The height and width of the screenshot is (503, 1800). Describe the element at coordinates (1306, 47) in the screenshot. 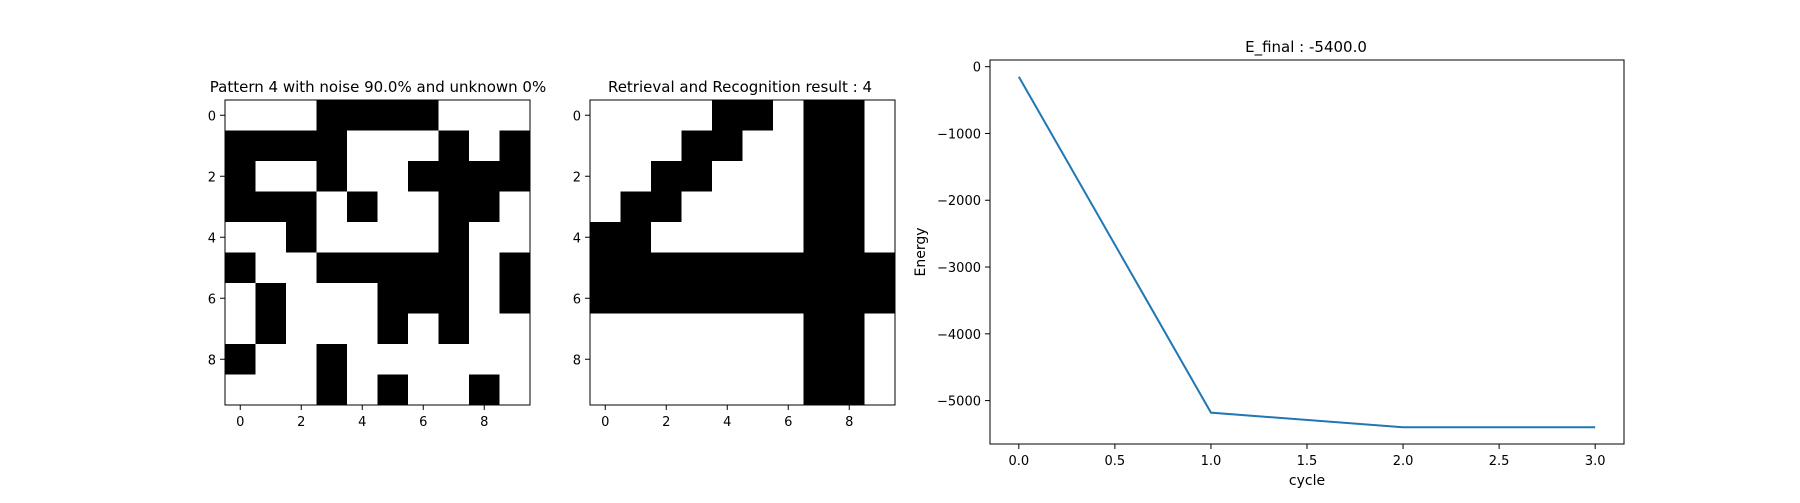

I see `energy-plot-title: E_final : -5400.0` at that location.